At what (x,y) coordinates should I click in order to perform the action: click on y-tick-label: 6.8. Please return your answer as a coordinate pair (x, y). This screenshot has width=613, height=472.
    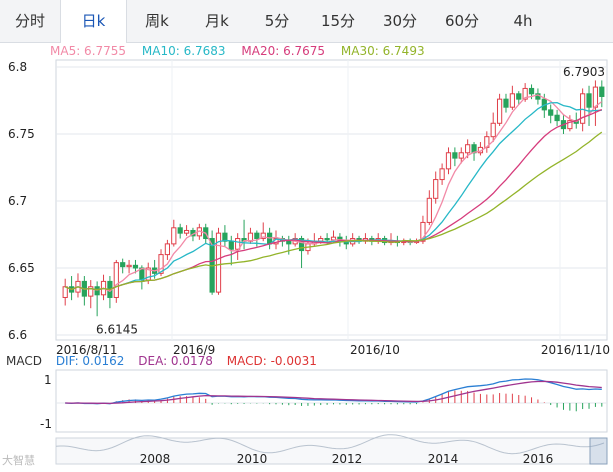
    Looking at the image, I should click on (17, 67).